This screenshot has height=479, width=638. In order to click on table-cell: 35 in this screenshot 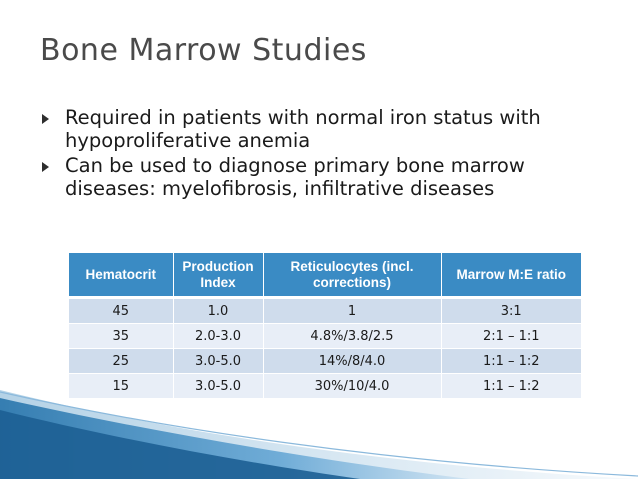, I will do `click(121, 336)`.